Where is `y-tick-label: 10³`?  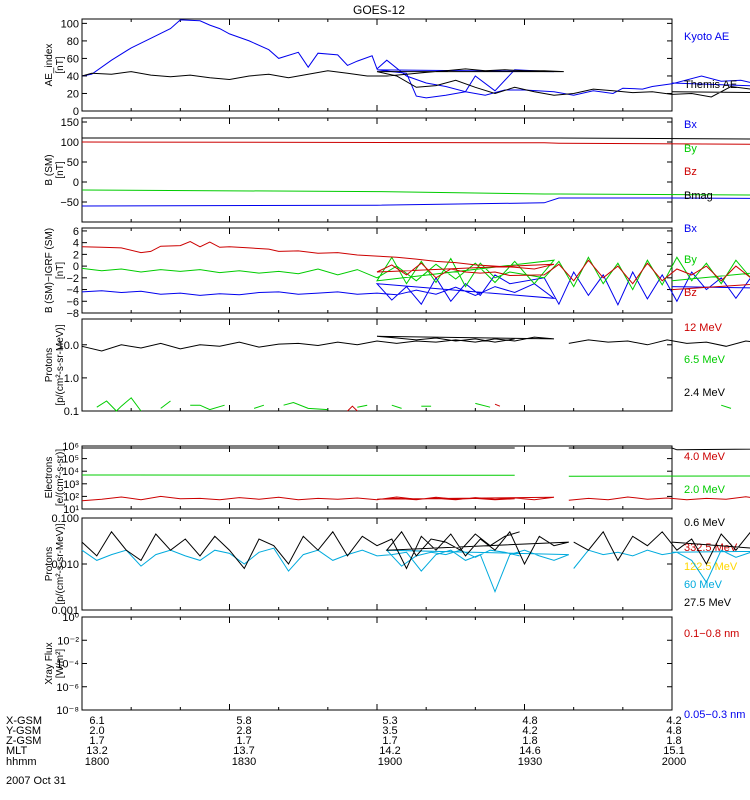
y-tick-label: 10³ is located at coordinates (71, 485).